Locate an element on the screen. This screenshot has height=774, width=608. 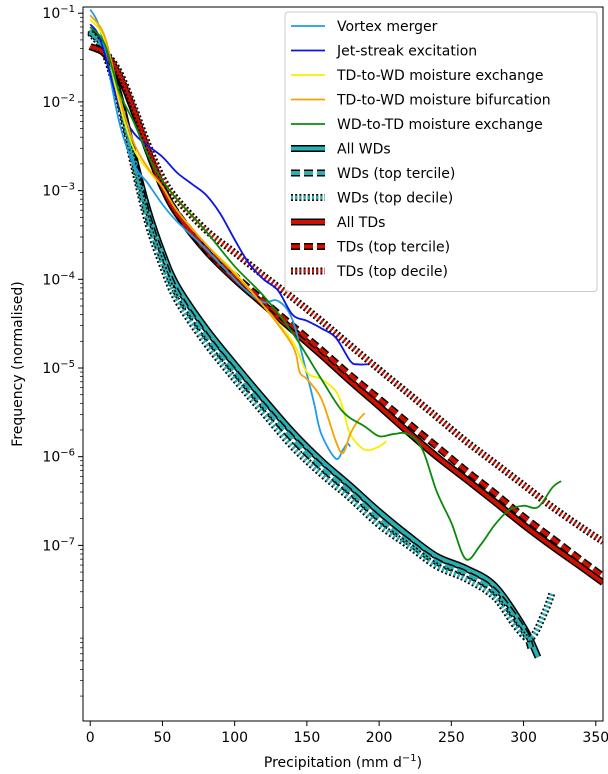
y-axis: 10⁻¹ 10⁻² 10⁻³ 10⁻⁴ 10⁻⁵ 10⁻⁶ 10⁻⁷ is located at coordinates (62, 350).